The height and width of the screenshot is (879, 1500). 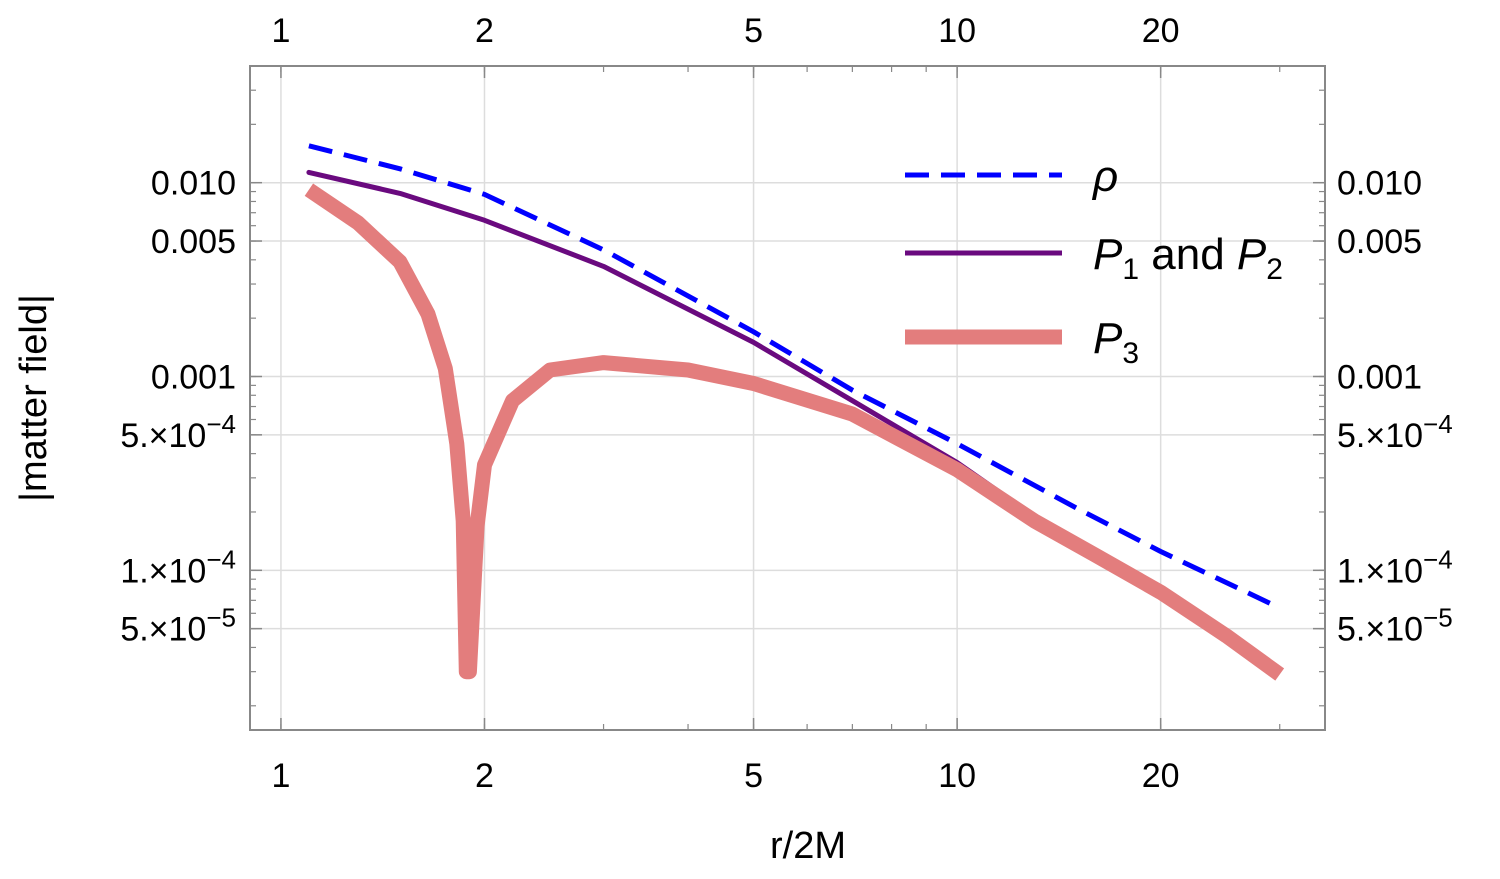 What do you see at coordinates (1379, 378) in the screenshot?
I see `y-tick-label-right: 0.001` at bounding box center [1379, 378].